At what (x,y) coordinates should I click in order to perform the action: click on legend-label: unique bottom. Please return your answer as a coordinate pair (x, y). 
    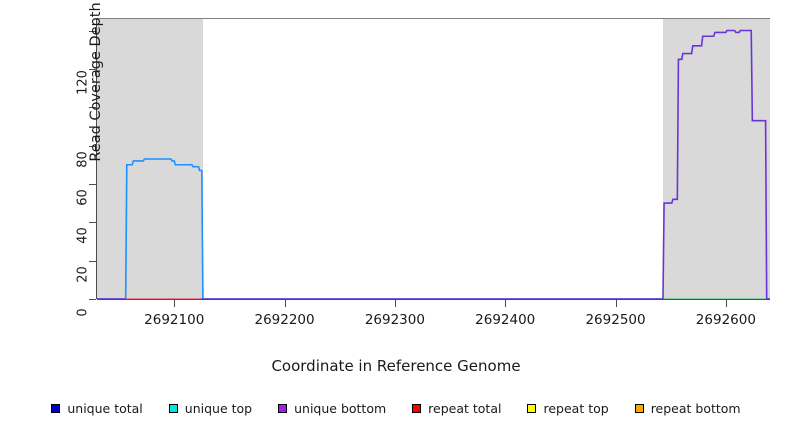
    Looking at the image, I should click on (340, 408).